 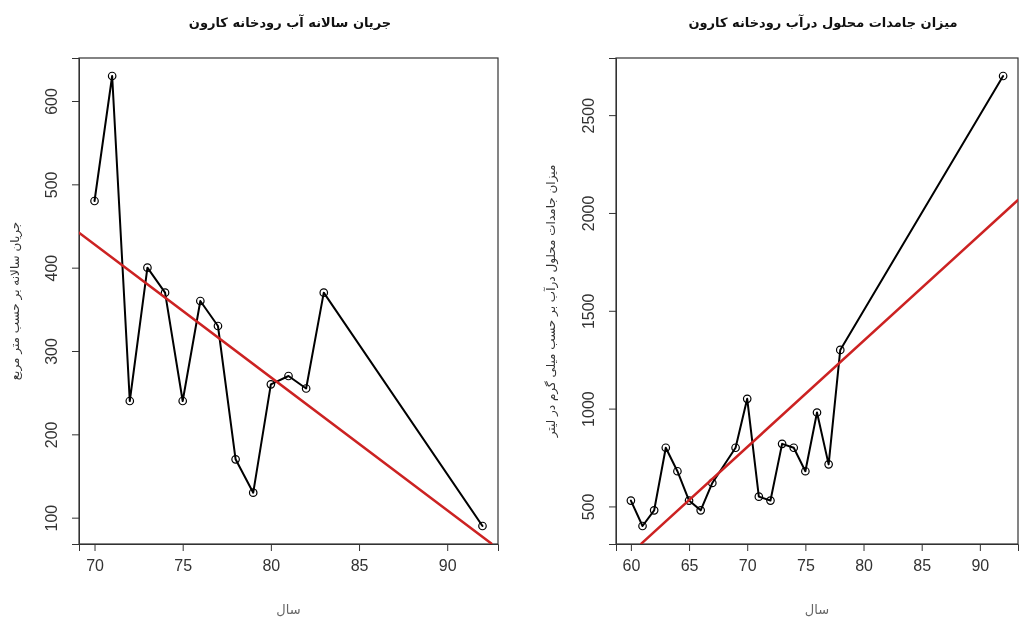 What do you see at coordinates (588, 311) in the screenshot?
I see `y-tick-label: 1500` at bounding box center [588, 311].